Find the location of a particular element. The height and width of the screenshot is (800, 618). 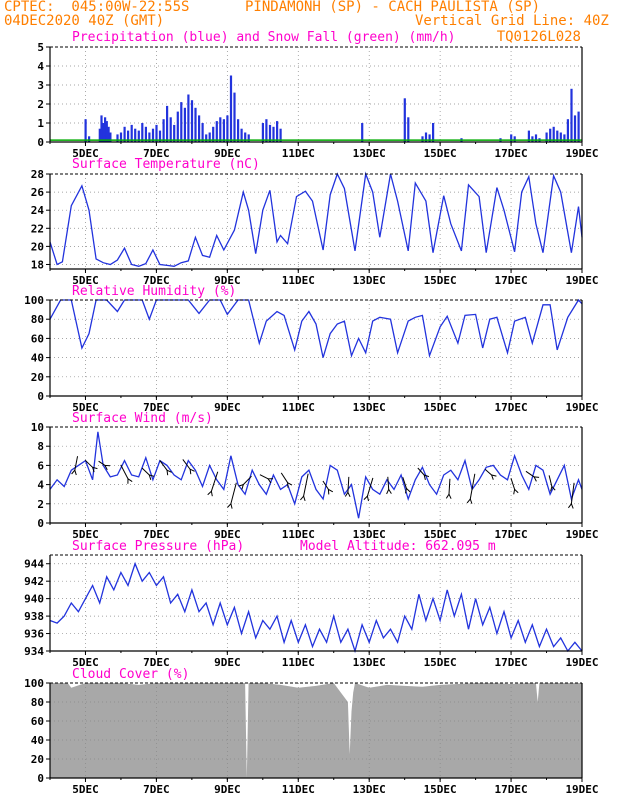

y-tick-label: 5 is located at coordinates (40, 47).